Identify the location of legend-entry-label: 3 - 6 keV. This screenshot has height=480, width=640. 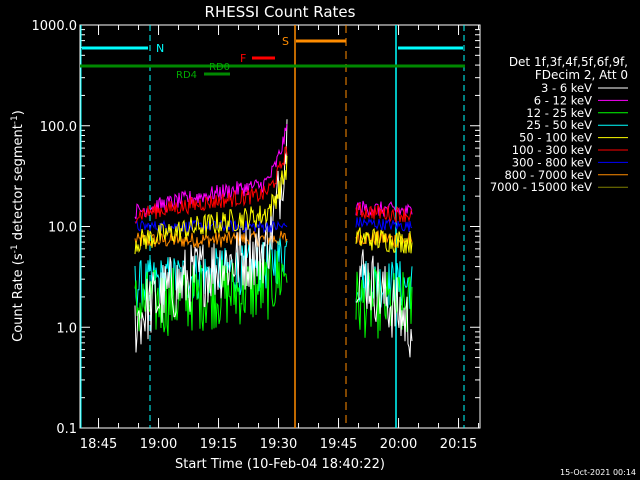
(566, 88).